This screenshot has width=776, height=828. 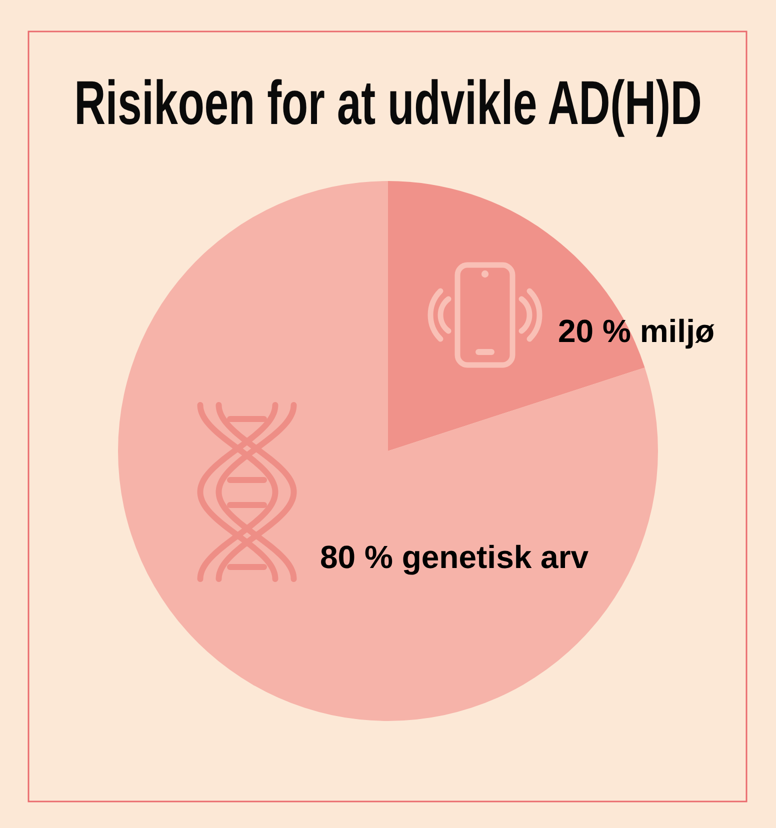 I want to click on chart-title: Risikoen for at udvikle AD(H)D, so click(x=388, y=104).